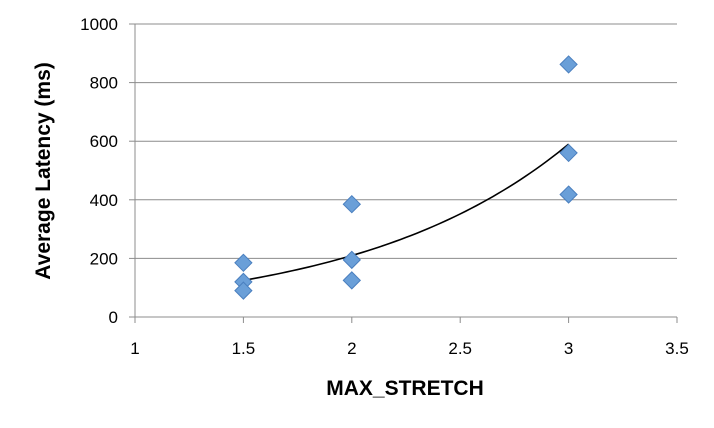 The height and width of the screenshot is (428, 714). What do you see at coordinates (113, 317) in the screenshot?
I see `y-tick-label: 0` at bounding box center [113, 317].